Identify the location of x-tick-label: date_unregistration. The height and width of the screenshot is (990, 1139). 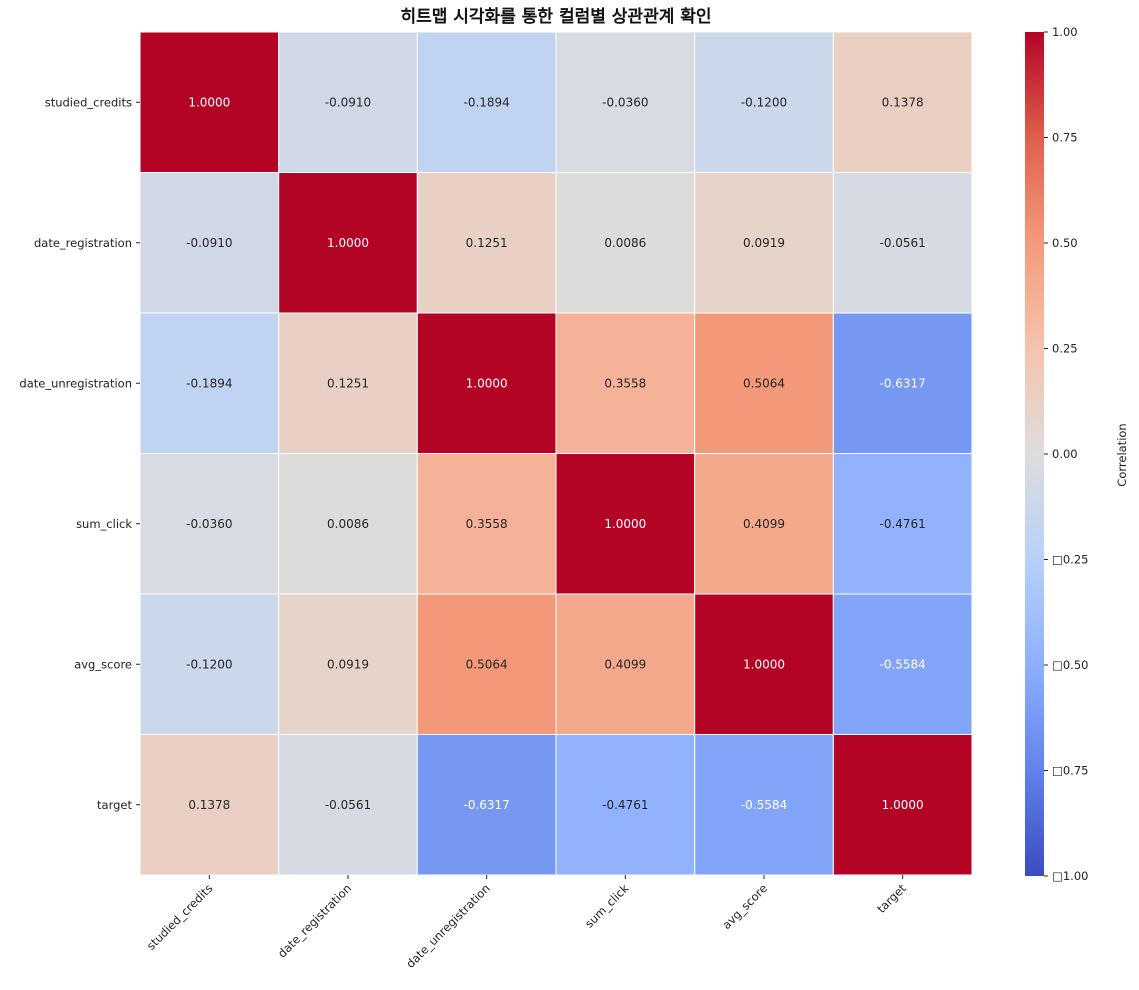
(448, 926).